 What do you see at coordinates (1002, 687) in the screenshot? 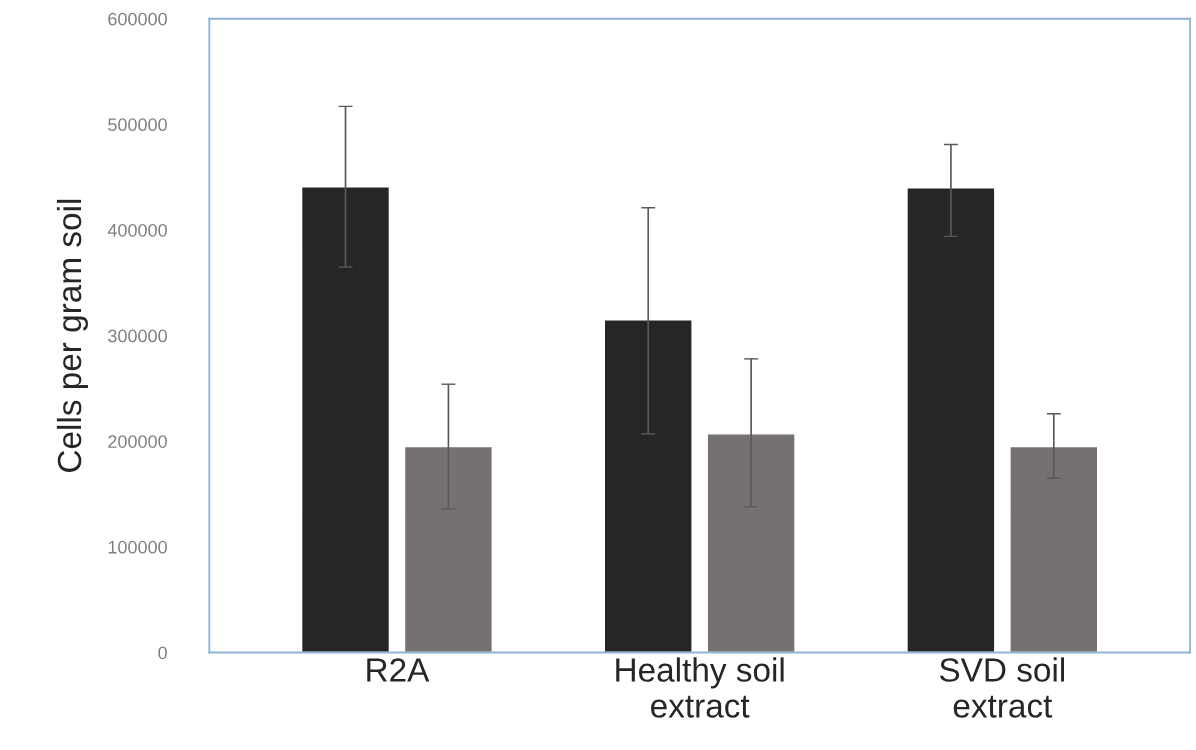
I see `x-tick-label: SVD soil extract` at bounding box center [1002, 687].